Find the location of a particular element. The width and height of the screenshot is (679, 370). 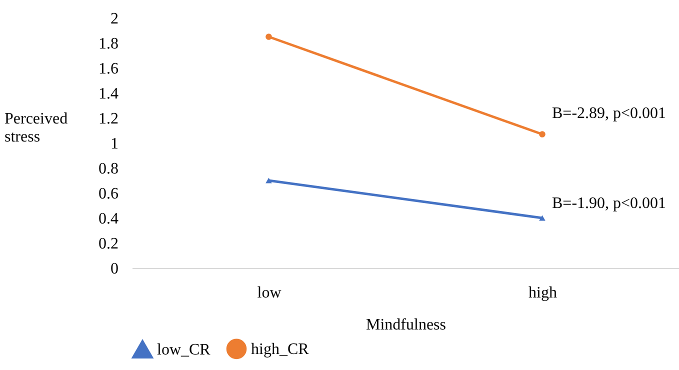

y-tick-label: 1.6 is located at coordinates (108, 69).